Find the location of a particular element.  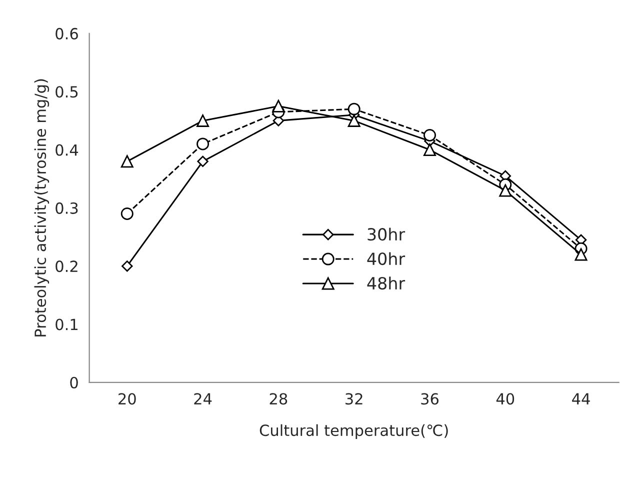

legend-label: 48hr is located at coordinates (386, 283).